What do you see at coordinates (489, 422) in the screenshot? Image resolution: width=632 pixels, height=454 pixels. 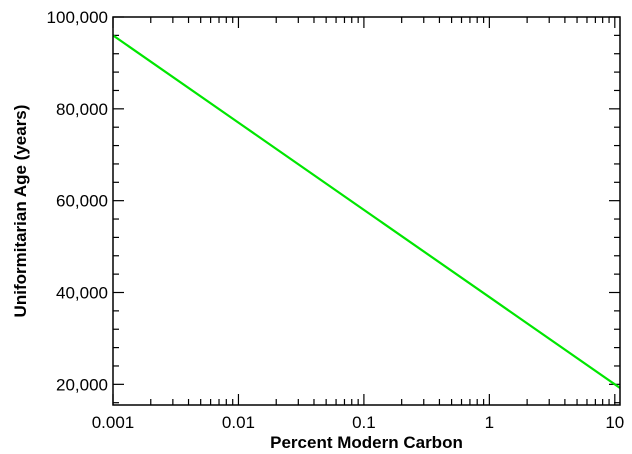 I see `x-tick-label: 1` at bounding box center [489, 422].